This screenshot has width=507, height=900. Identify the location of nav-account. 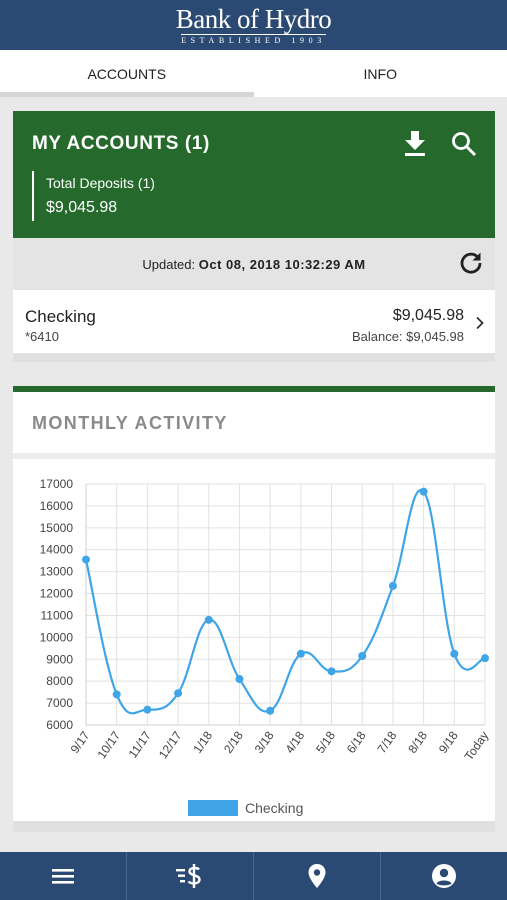
(444, 876).